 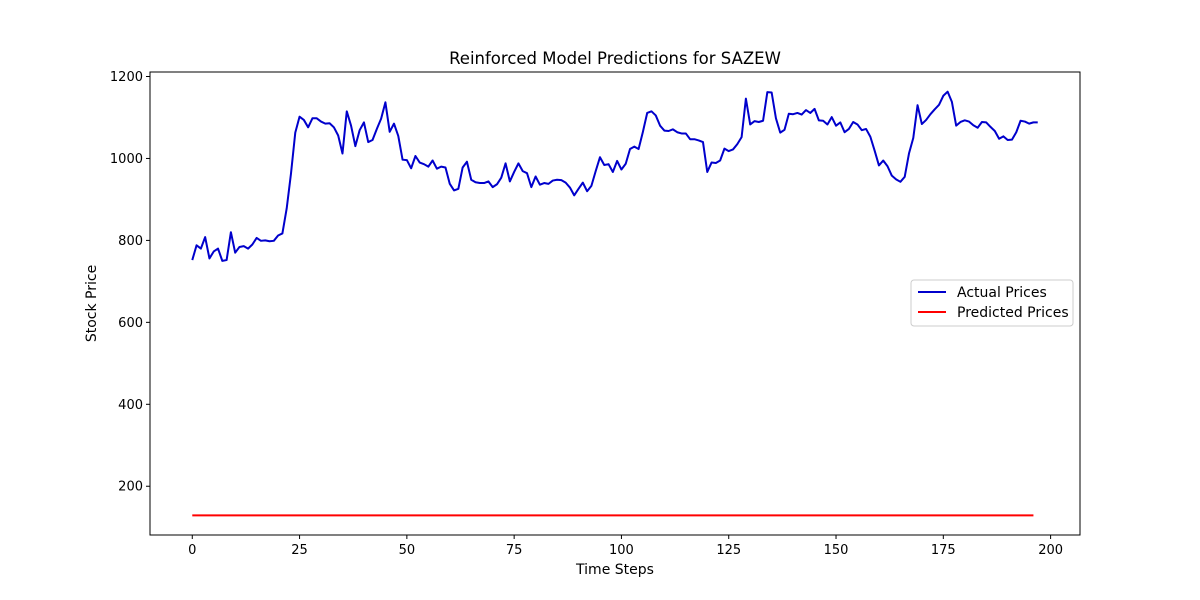 What do you see at coordinates (614, 570) in the screenshot?
I see `x-axis-label: Time Steps` at bounding box center [614, 570].